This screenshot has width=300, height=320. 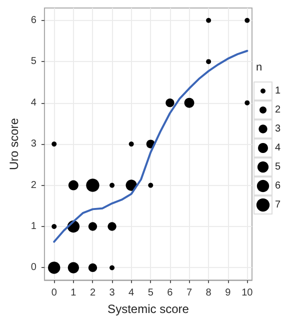 What do you see at coordinates (259, 68) in the screenshot?
I see `legend-title: n` at bounding box center [259, 68].